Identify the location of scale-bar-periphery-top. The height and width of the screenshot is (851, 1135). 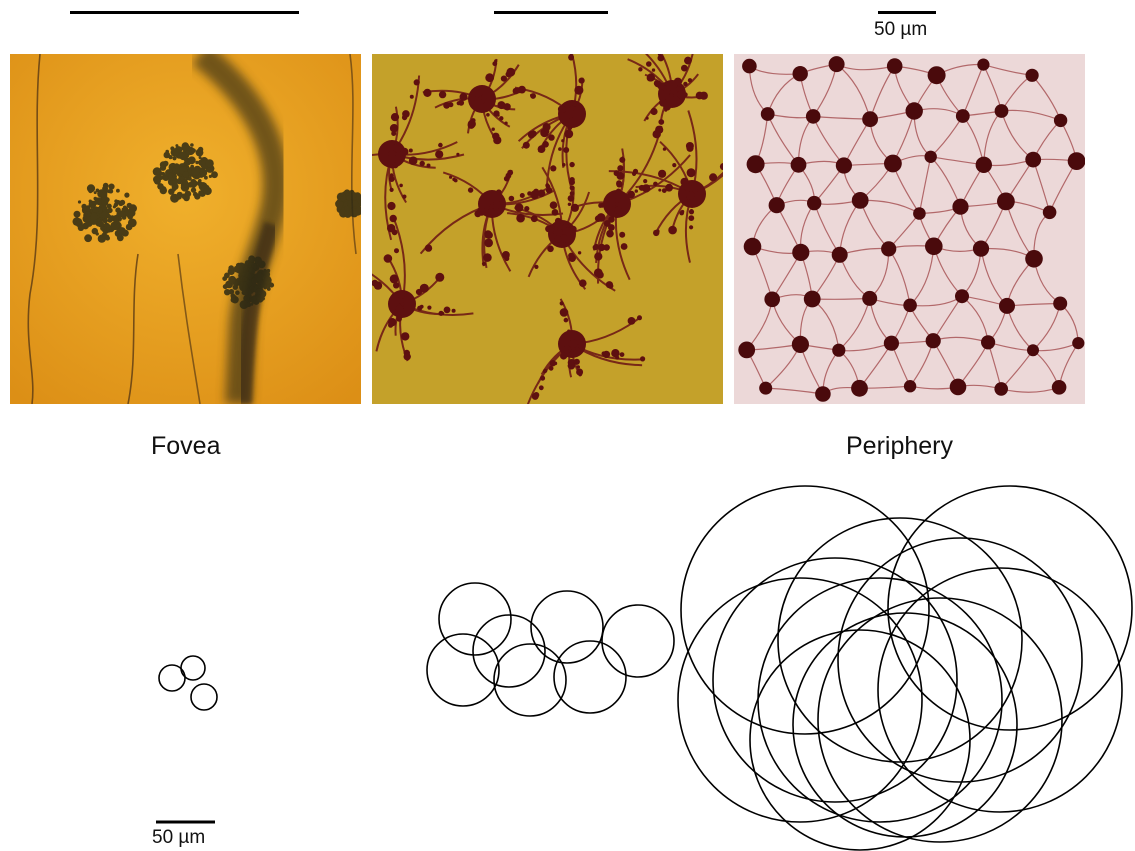
(907, 12).